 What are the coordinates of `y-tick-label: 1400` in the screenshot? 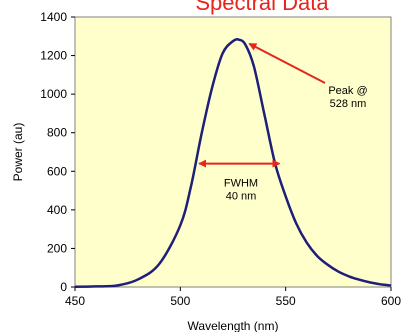 It's located at (53, 17).